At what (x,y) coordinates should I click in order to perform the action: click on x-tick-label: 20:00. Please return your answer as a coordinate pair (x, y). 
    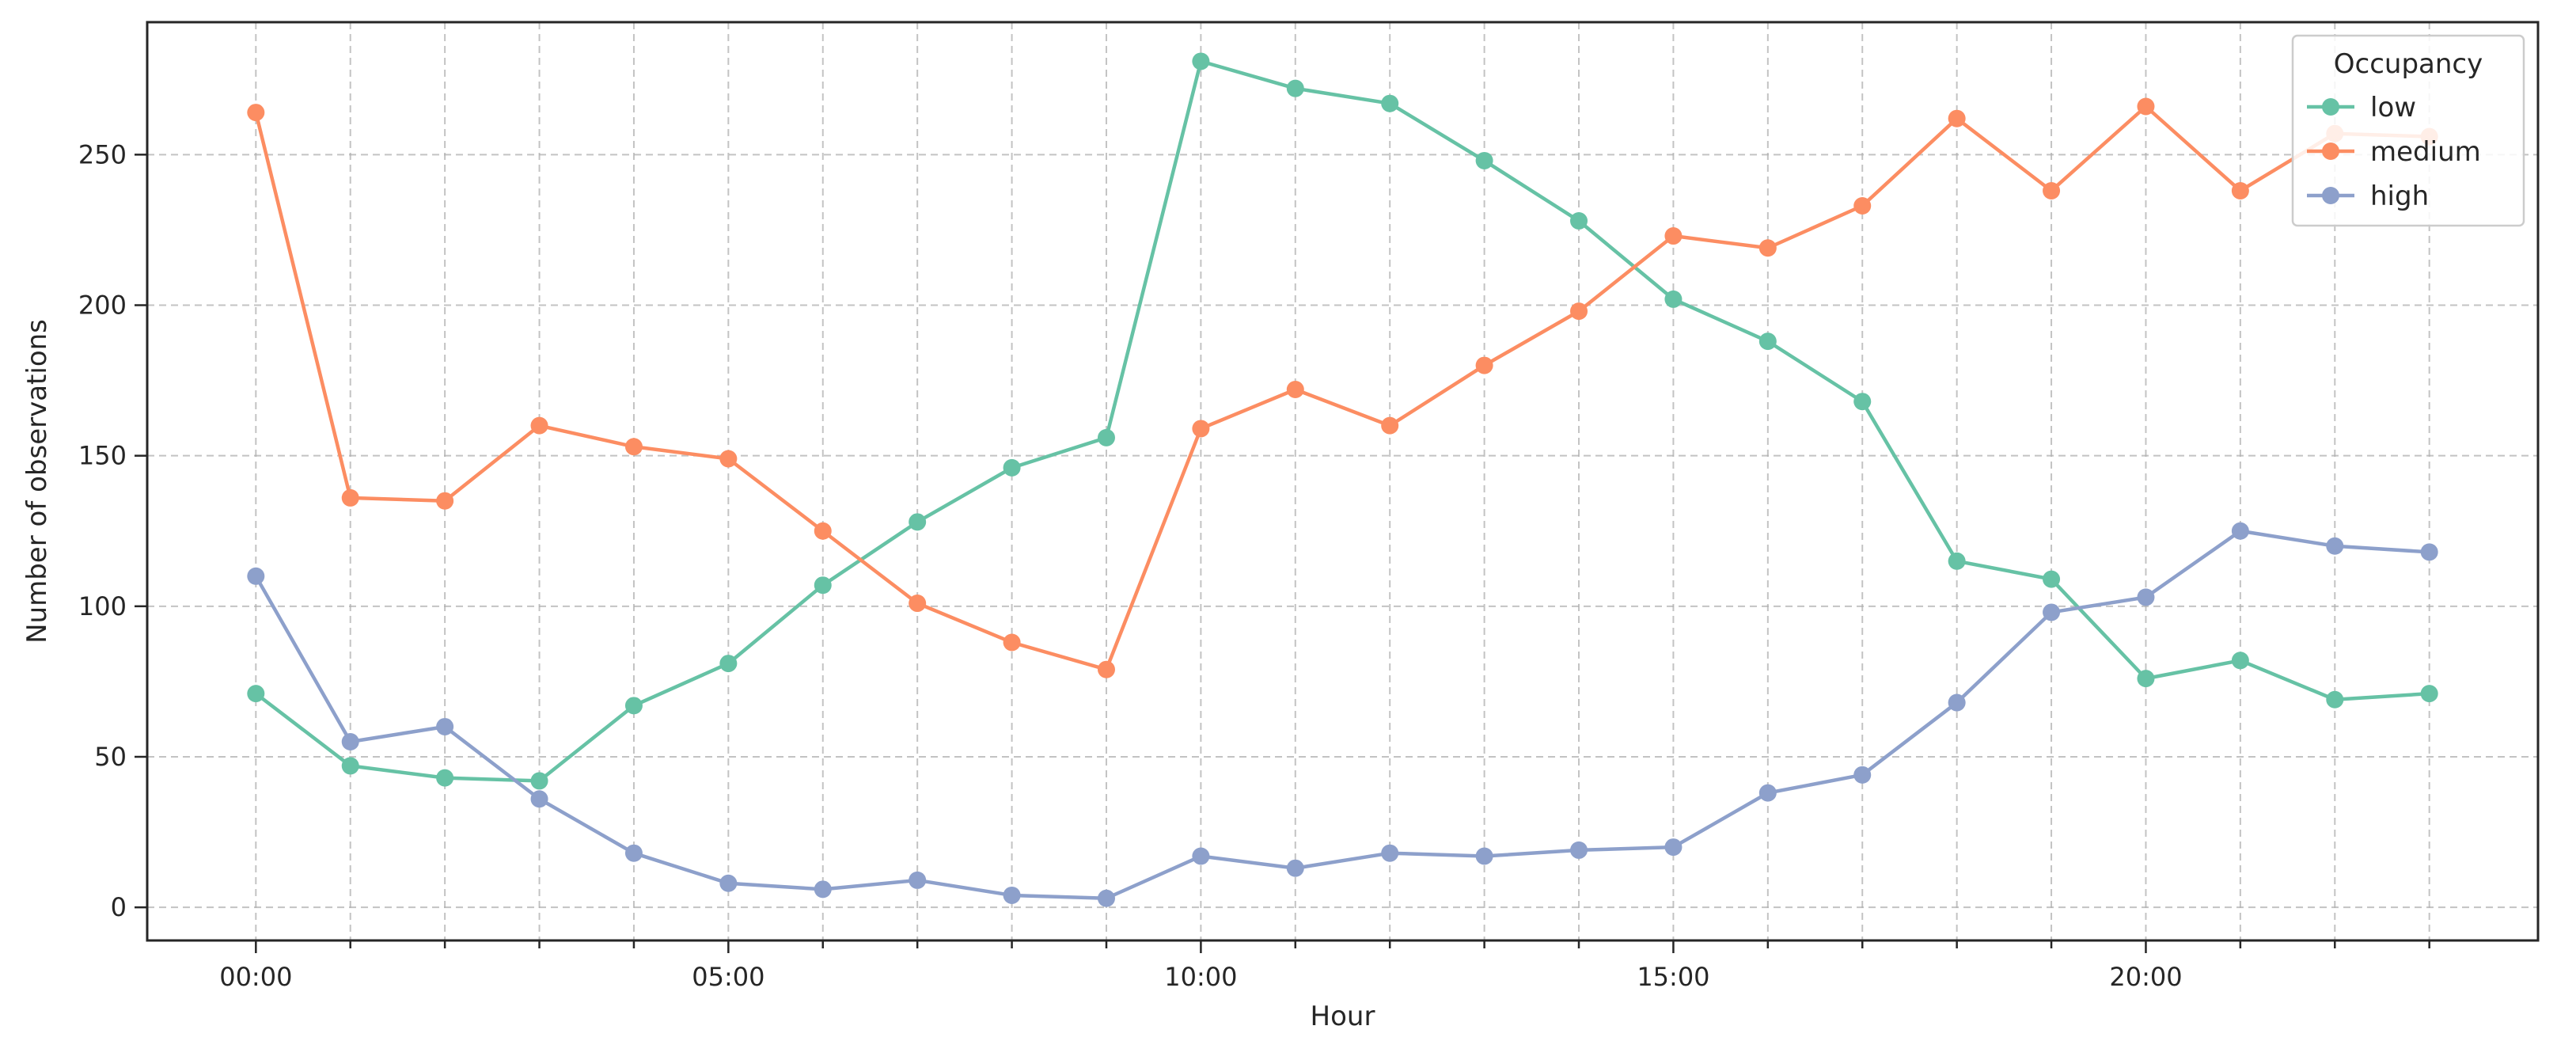
    Looking at the image, I should click on (2145, 977).